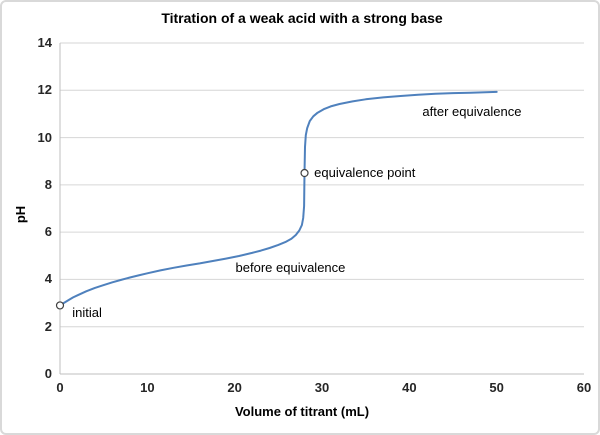 This screenshot has height=435, width=600. Describe the element at coordinates (304, 173) in the screenshot. I see `marker-equivalence-point` at that location.